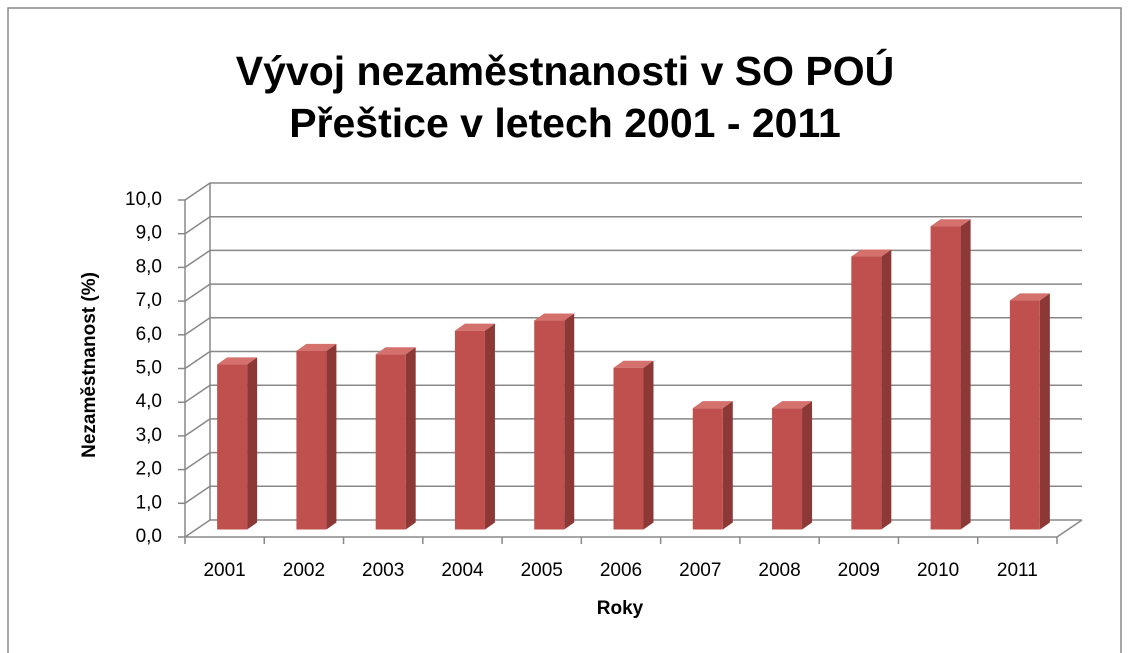  I want to click on y-tick-label: 8,0, so click(149, 266).